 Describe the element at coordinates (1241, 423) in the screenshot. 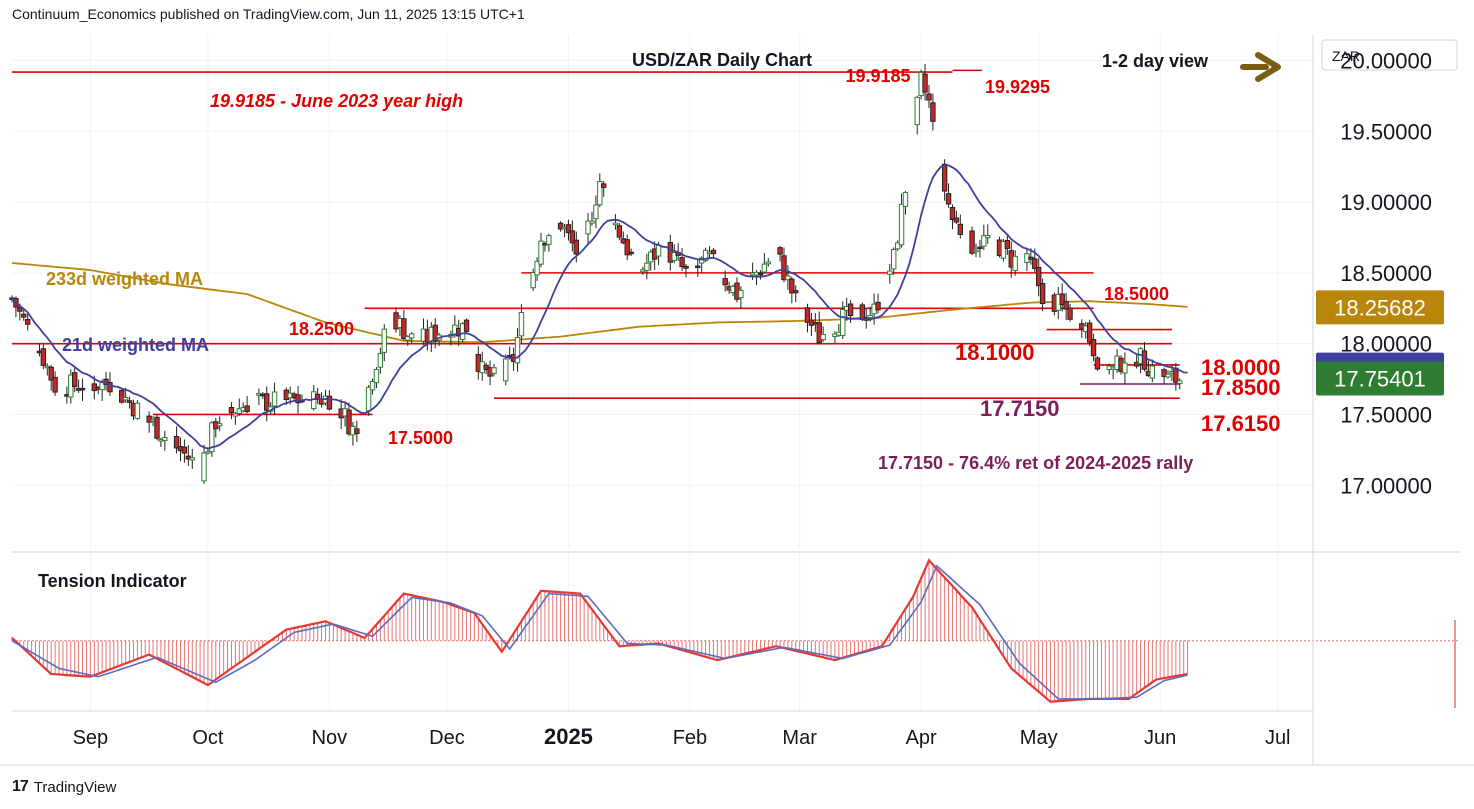

I see `level-label-17-615: 17.6150` at that location.